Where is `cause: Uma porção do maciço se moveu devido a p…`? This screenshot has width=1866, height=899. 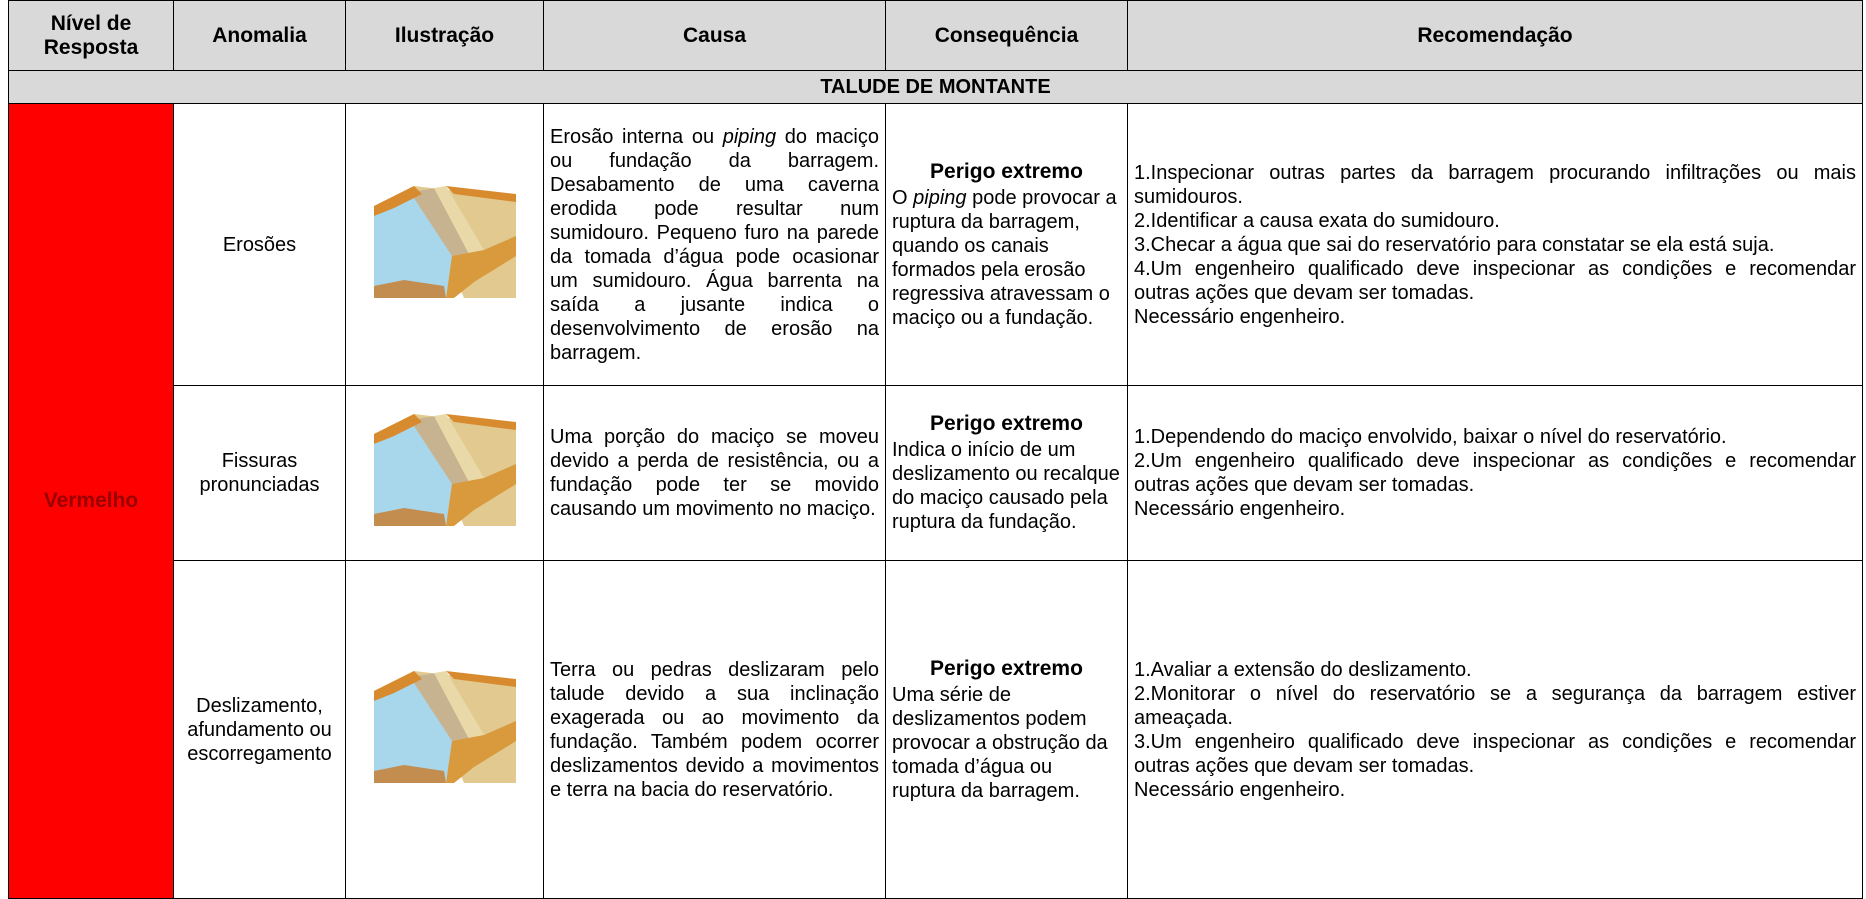
cause: Uma porção do maciço se moveu devido a p… is located at coordinates (714, 473).